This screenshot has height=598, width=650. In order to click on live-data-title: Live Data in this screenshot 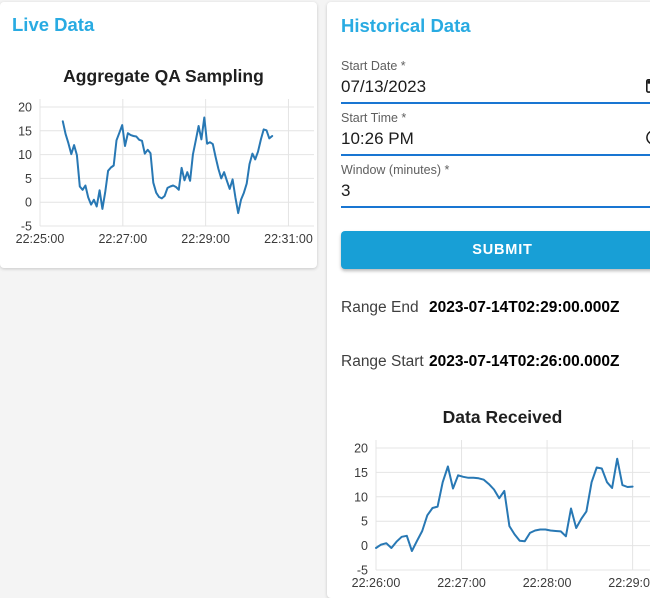, I will do `click(53, 24)`.